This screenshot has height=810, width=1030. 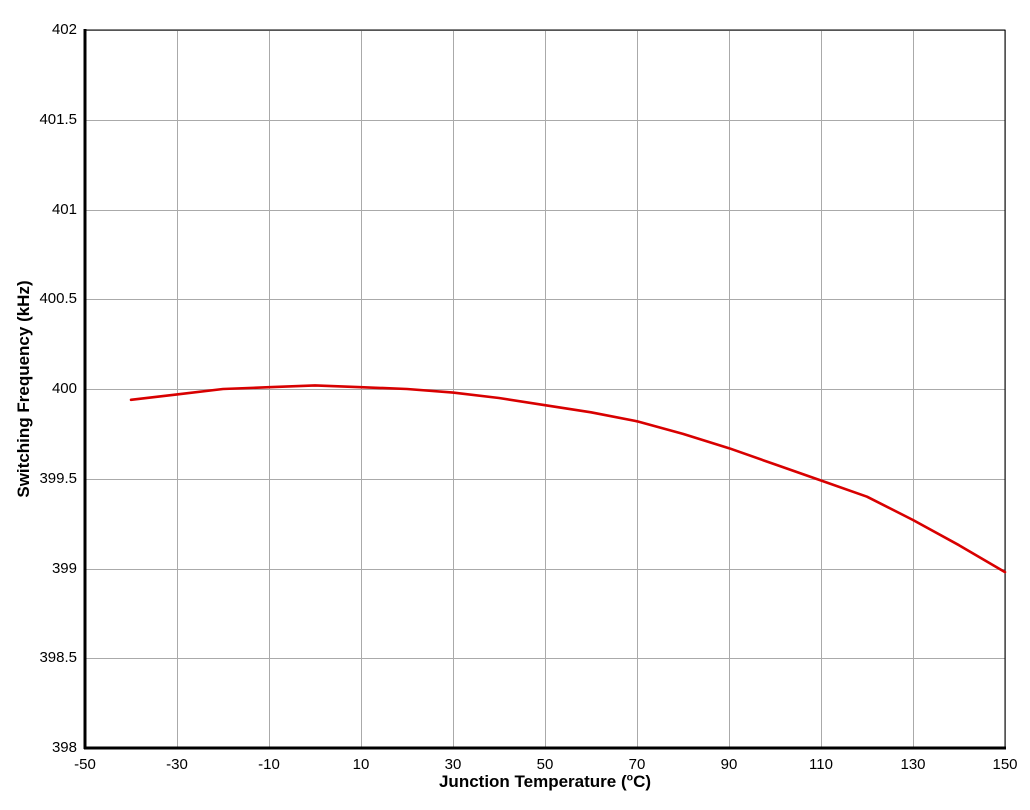 What do you see at coordinates (58, 478) in the screenshot?
I see `y-tick-label: 399.5` at bounding box center [58, 478].